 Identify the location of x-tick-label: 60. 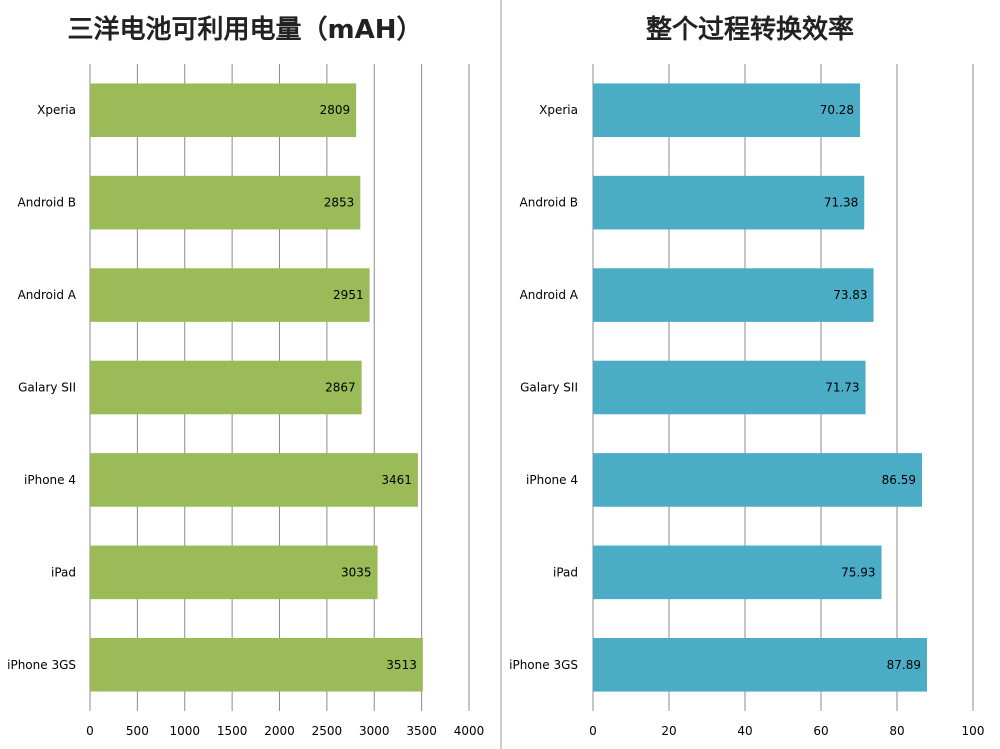
(820, 731).